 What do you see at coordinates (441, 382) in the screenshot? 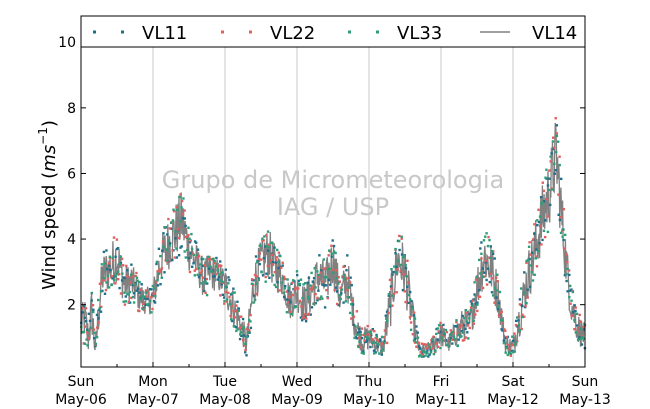
I see `x-tick-day-label: Fri` at bounding box center [441, 382].